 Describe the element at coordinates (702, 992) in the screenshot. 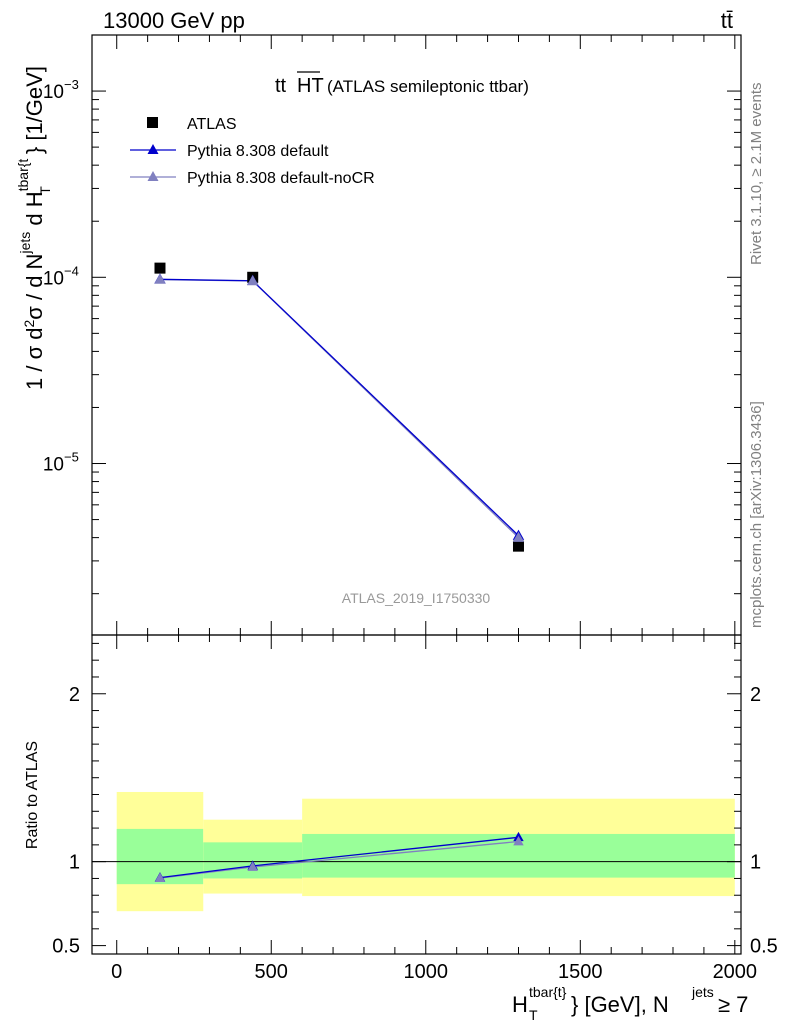

I see `x-label-sup2: jets` at that location.